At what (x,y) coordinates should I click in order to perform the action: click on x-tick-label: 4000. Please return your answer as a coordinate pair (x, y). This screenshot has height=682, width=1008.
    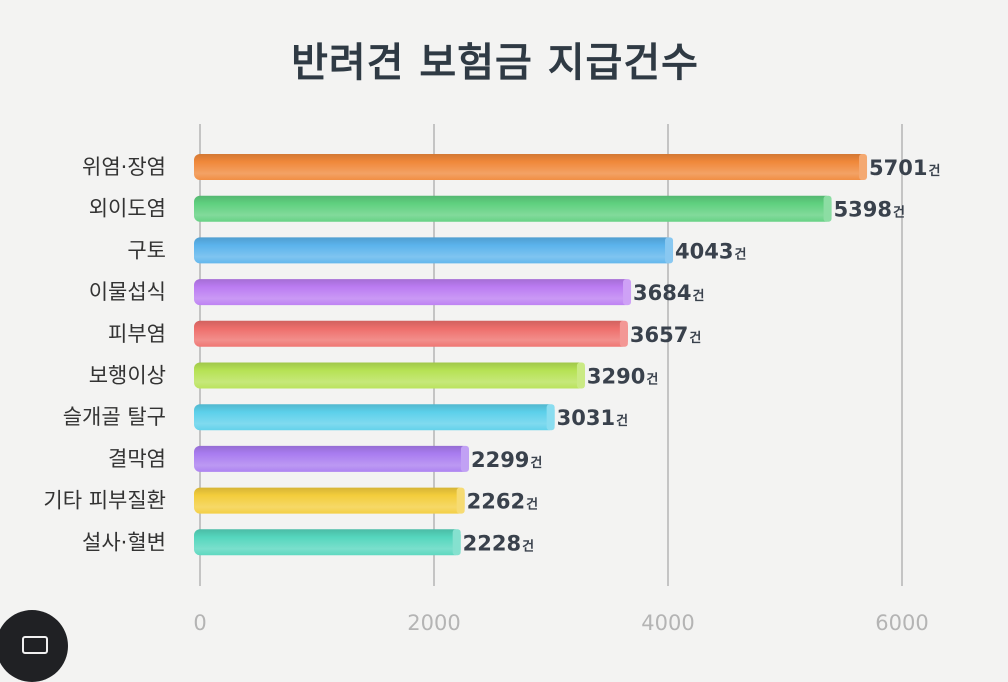
    Looking at the image, I should click on (667, 623).